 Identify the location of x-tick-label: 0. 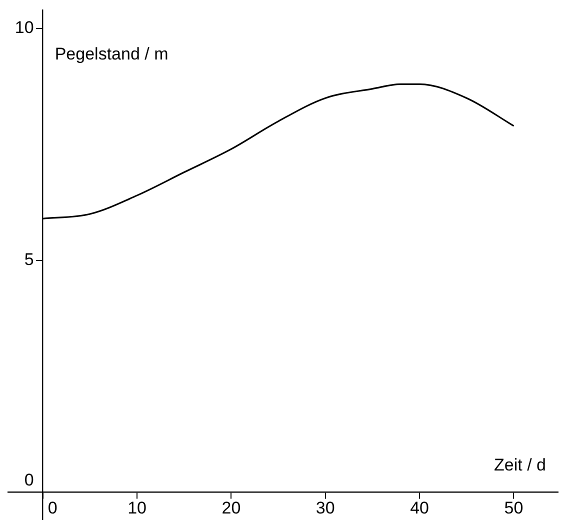
(53, 508).